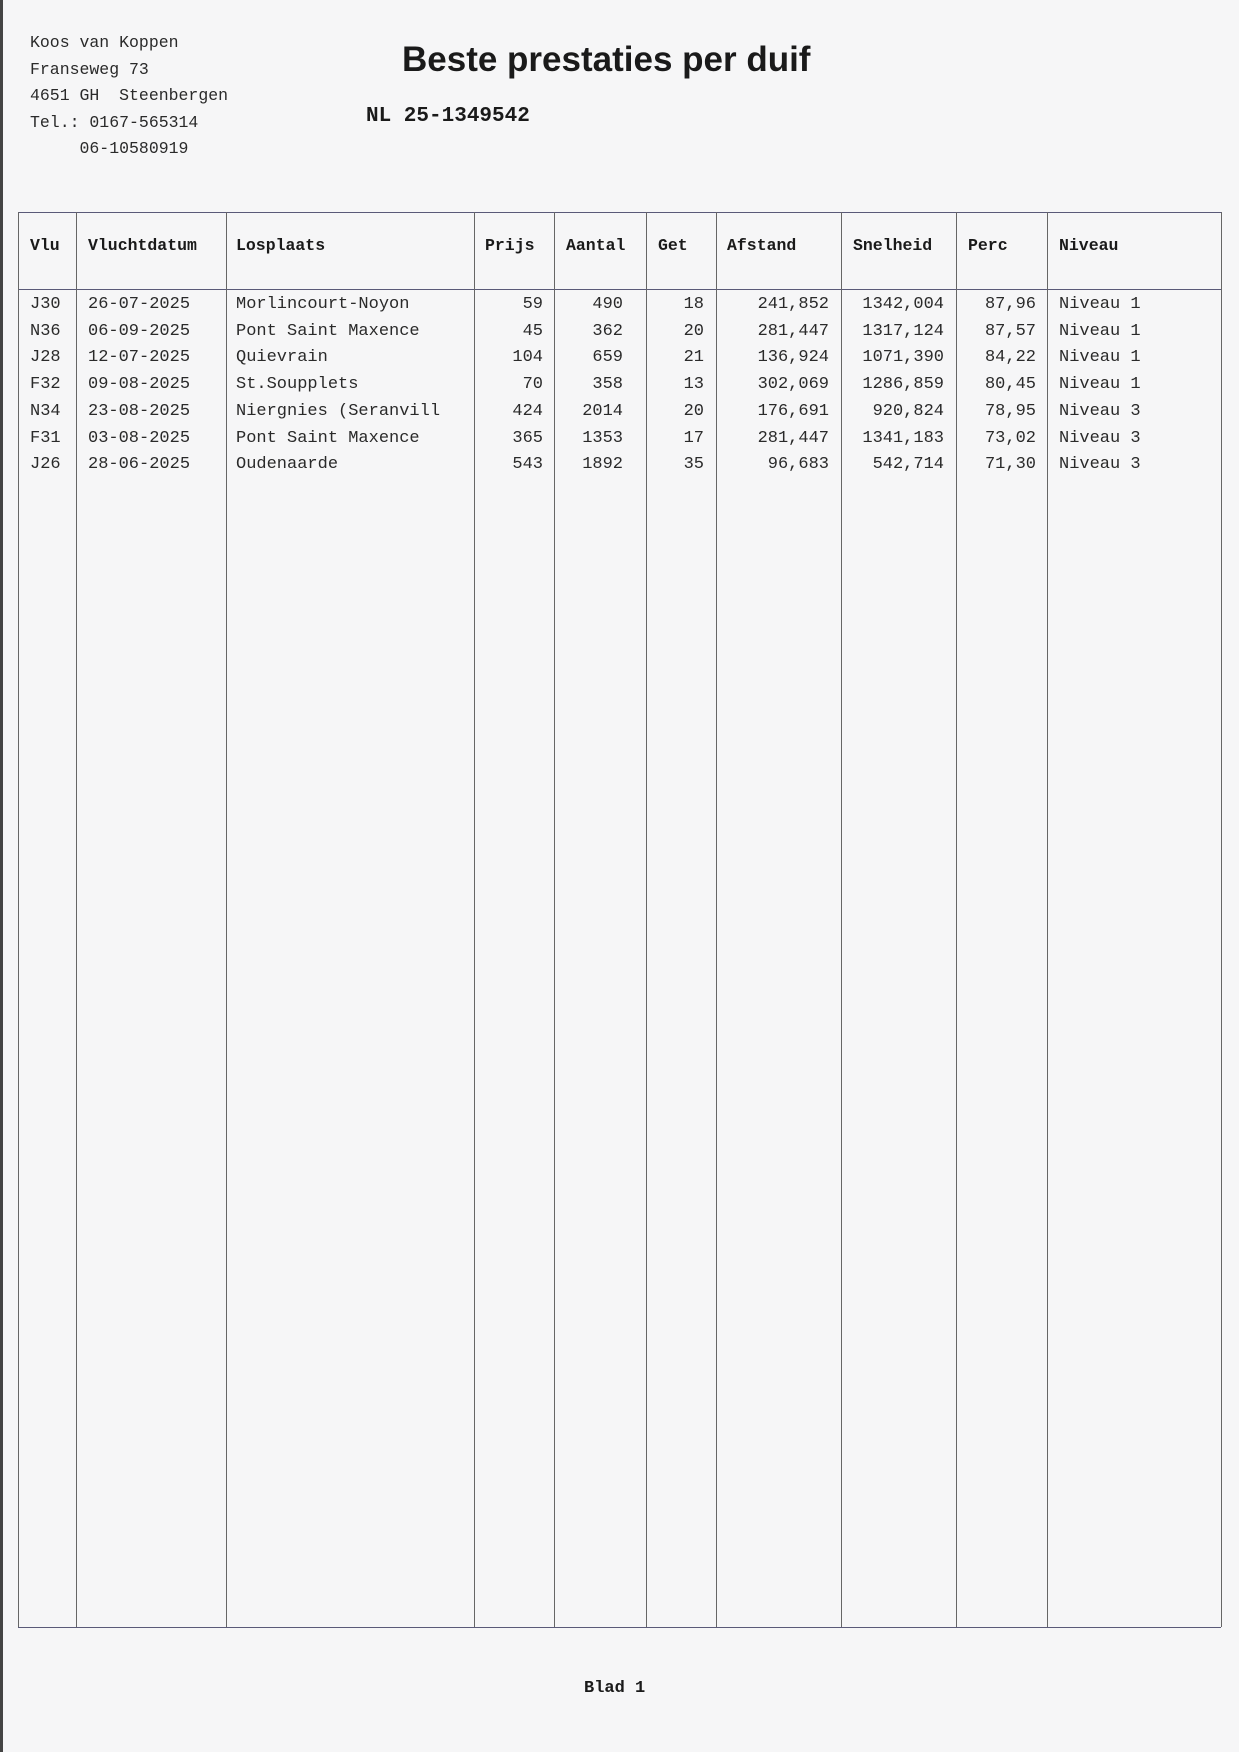 This screenshot has width=1239, height=1752. What do you see at coordinates (693, 438) in the screenshot?
I see `cell-get: 17` at bounding box center [693, 438].